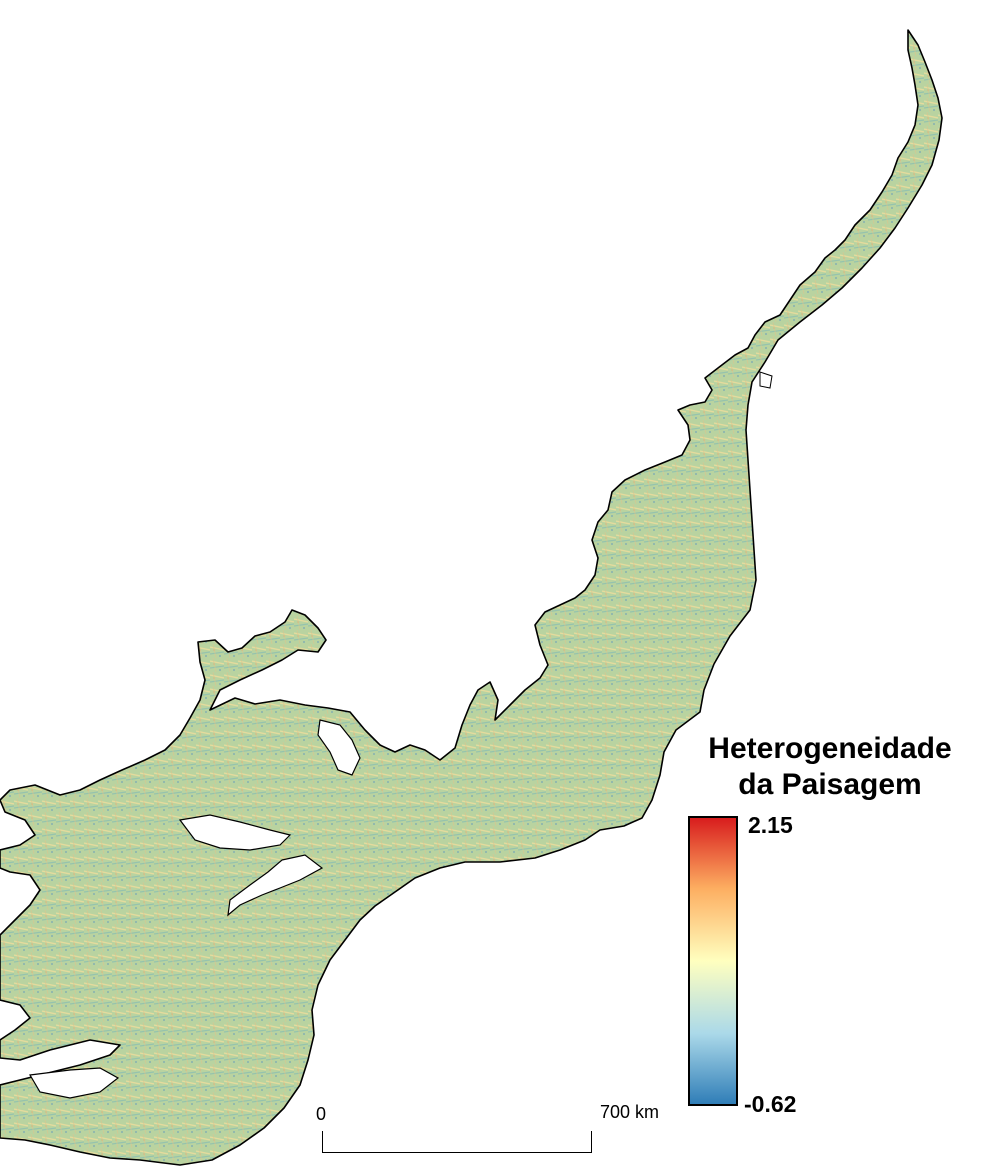 This screenshot has width=1000, height=1168. What do you see at coordinates (630, 1112) in the screenshot?
I see `scale-bar-end-label: 700 km` at bounding box center [630, 1112].